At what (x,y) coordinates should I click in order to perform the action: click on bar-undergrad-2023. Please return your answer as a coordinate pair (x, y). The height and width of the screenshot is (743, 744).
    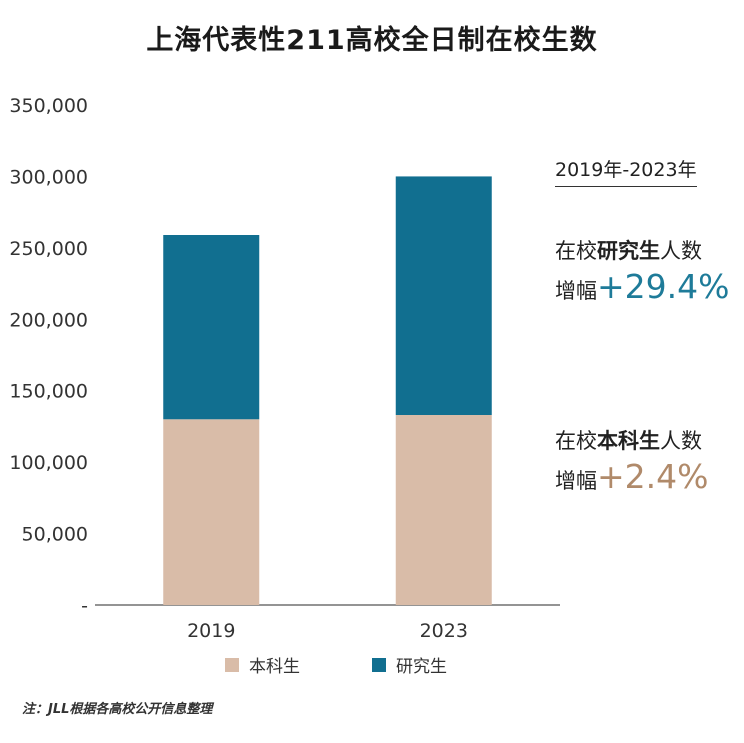
    Looking at the image, I should click on (443, 510).